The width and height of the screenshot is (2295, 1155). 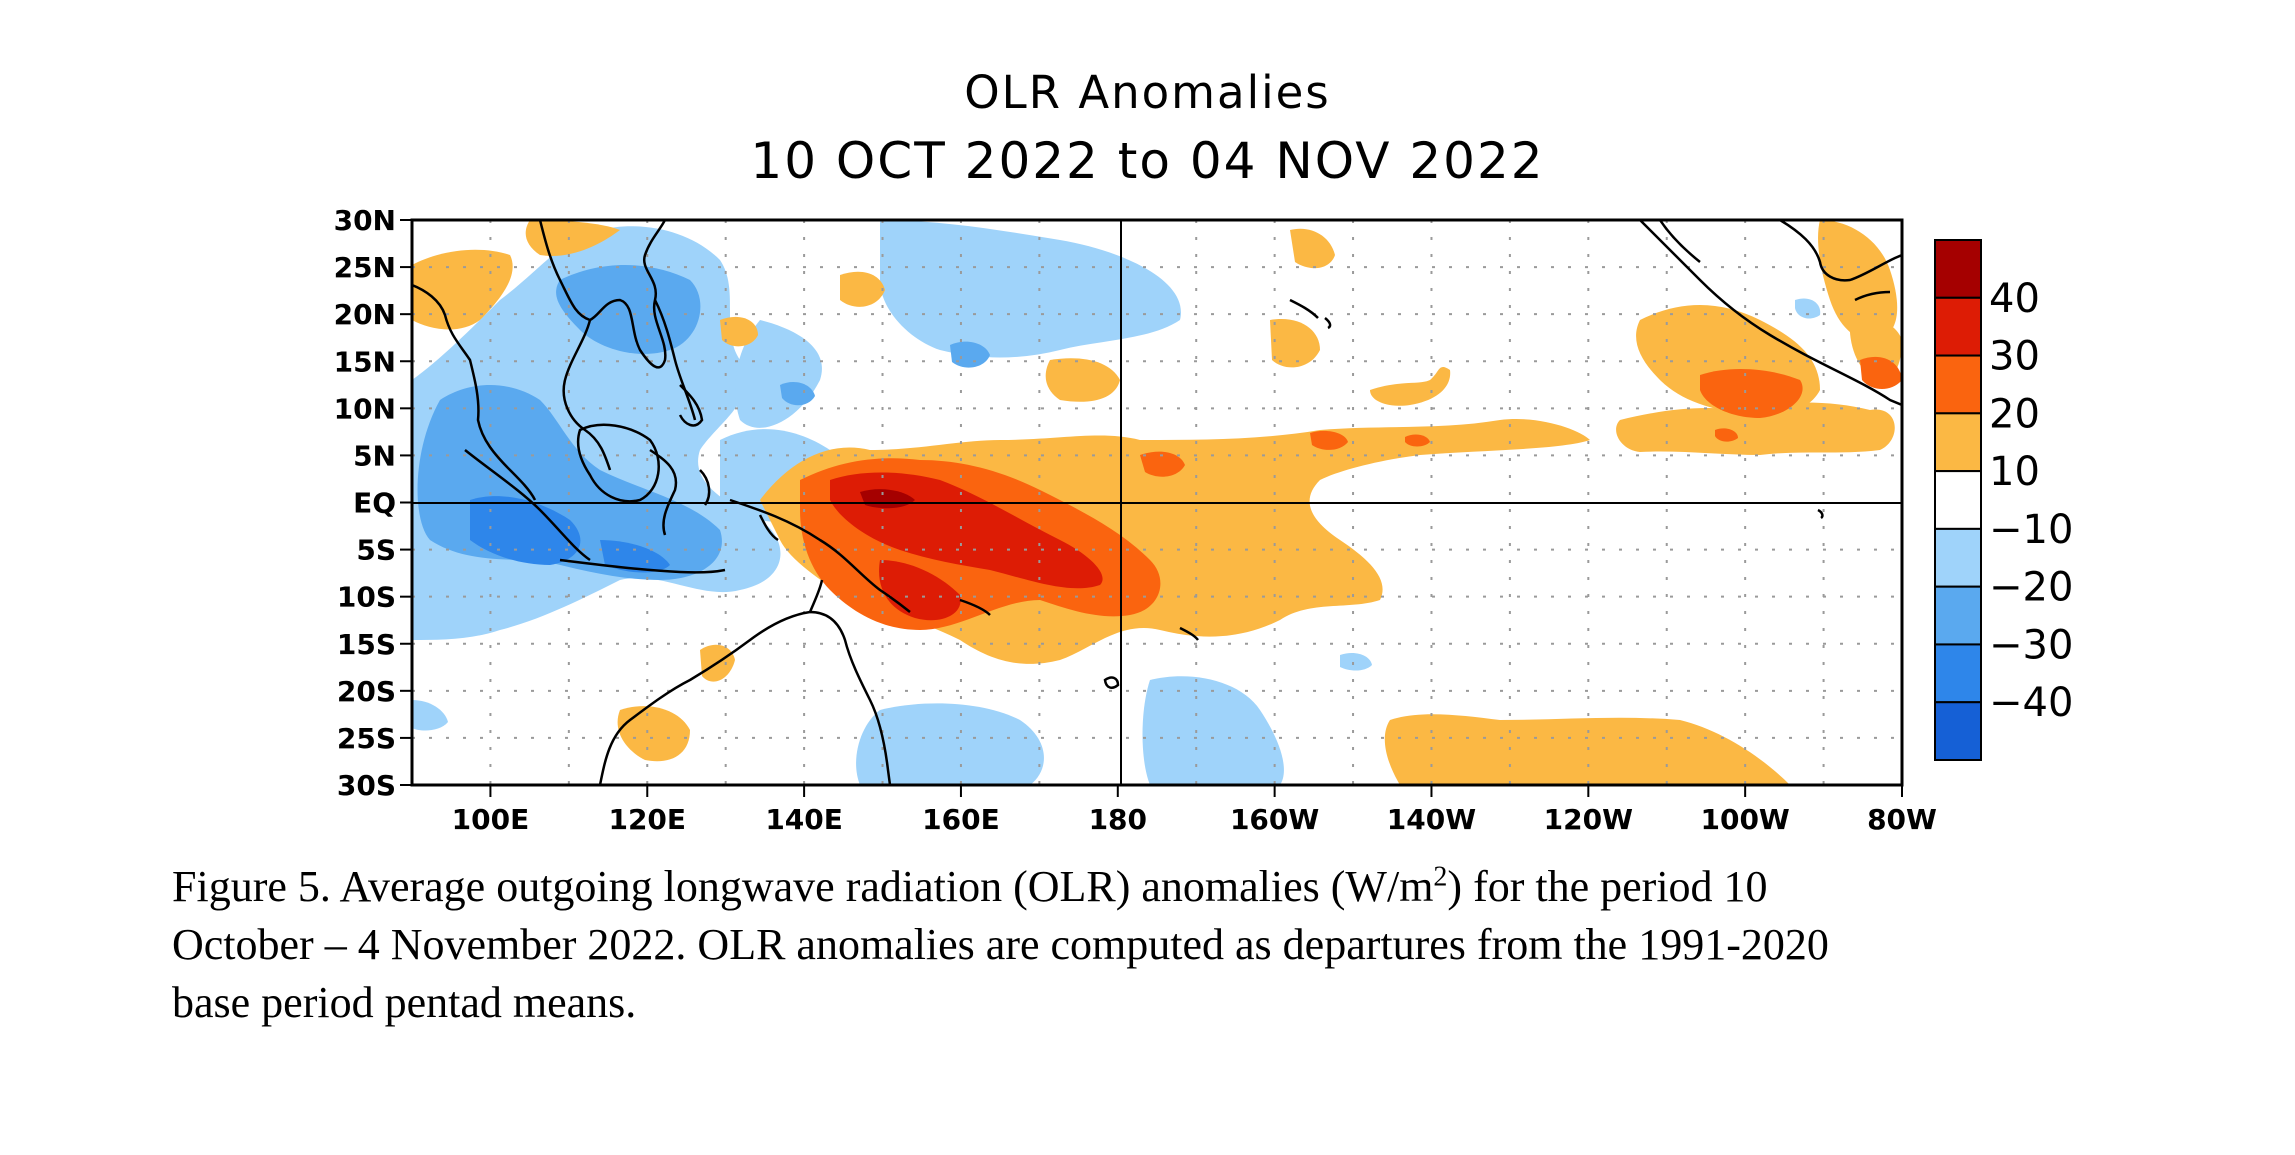 What do you see at coordinates (2031, 530) in the screenshot?
I see `colorbar-label: −10` at bounding box center [2031, 530].